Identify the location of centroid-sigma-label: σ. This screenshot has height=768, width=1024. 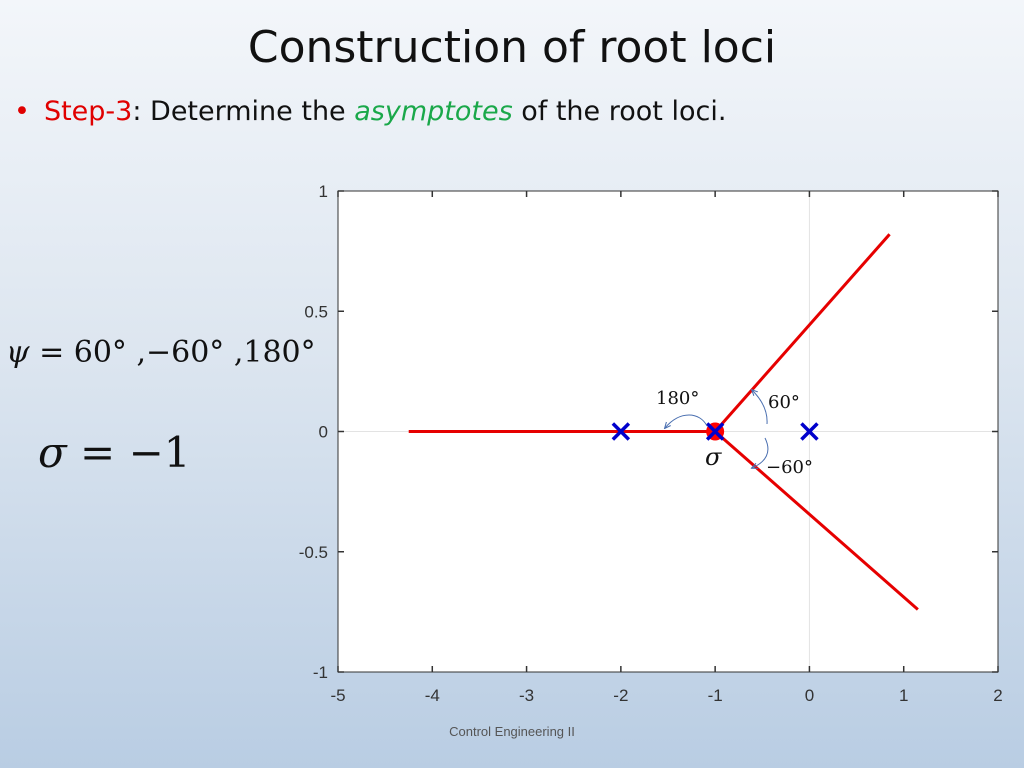
(713, 457).